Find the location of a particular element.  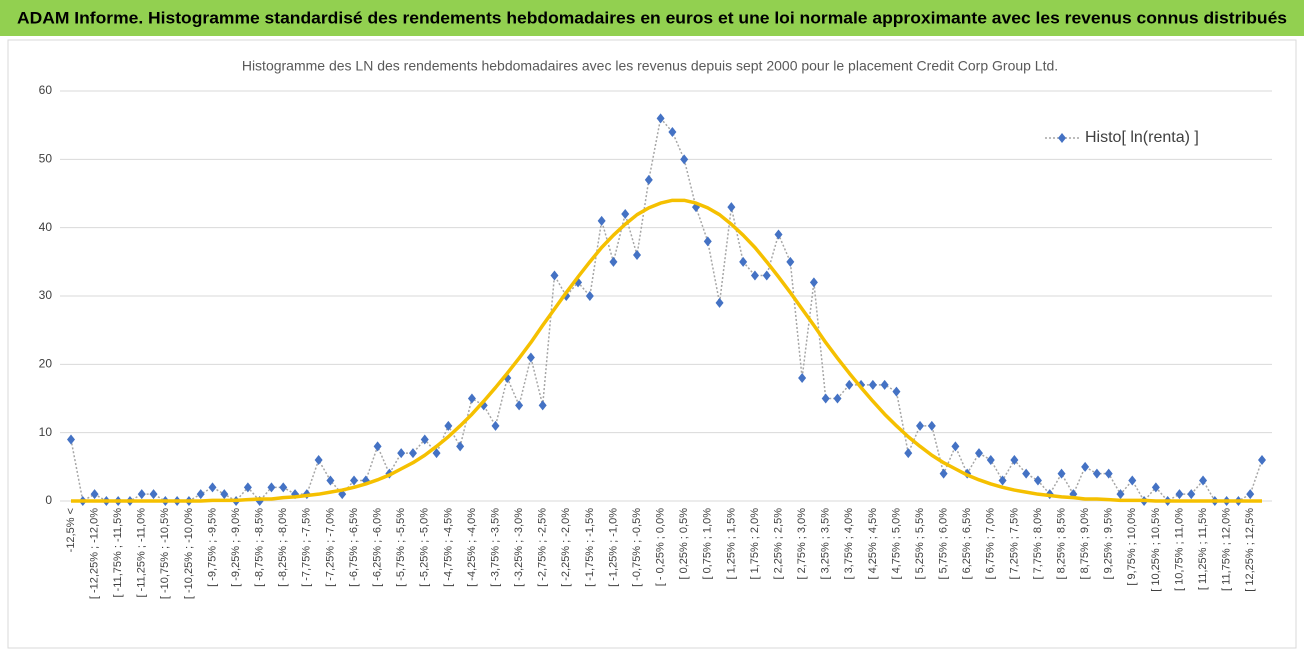

x-tick-label: [ -2,25% ; -2,0% is located at coordinates (566, 547).